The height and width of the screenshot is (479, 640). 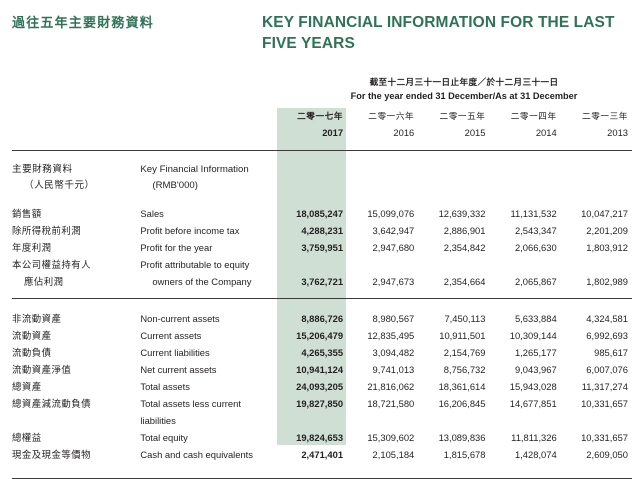 I want to click on row-label-en-profit-attributable-line2: owners of the Company, so click(x=202, y=281).